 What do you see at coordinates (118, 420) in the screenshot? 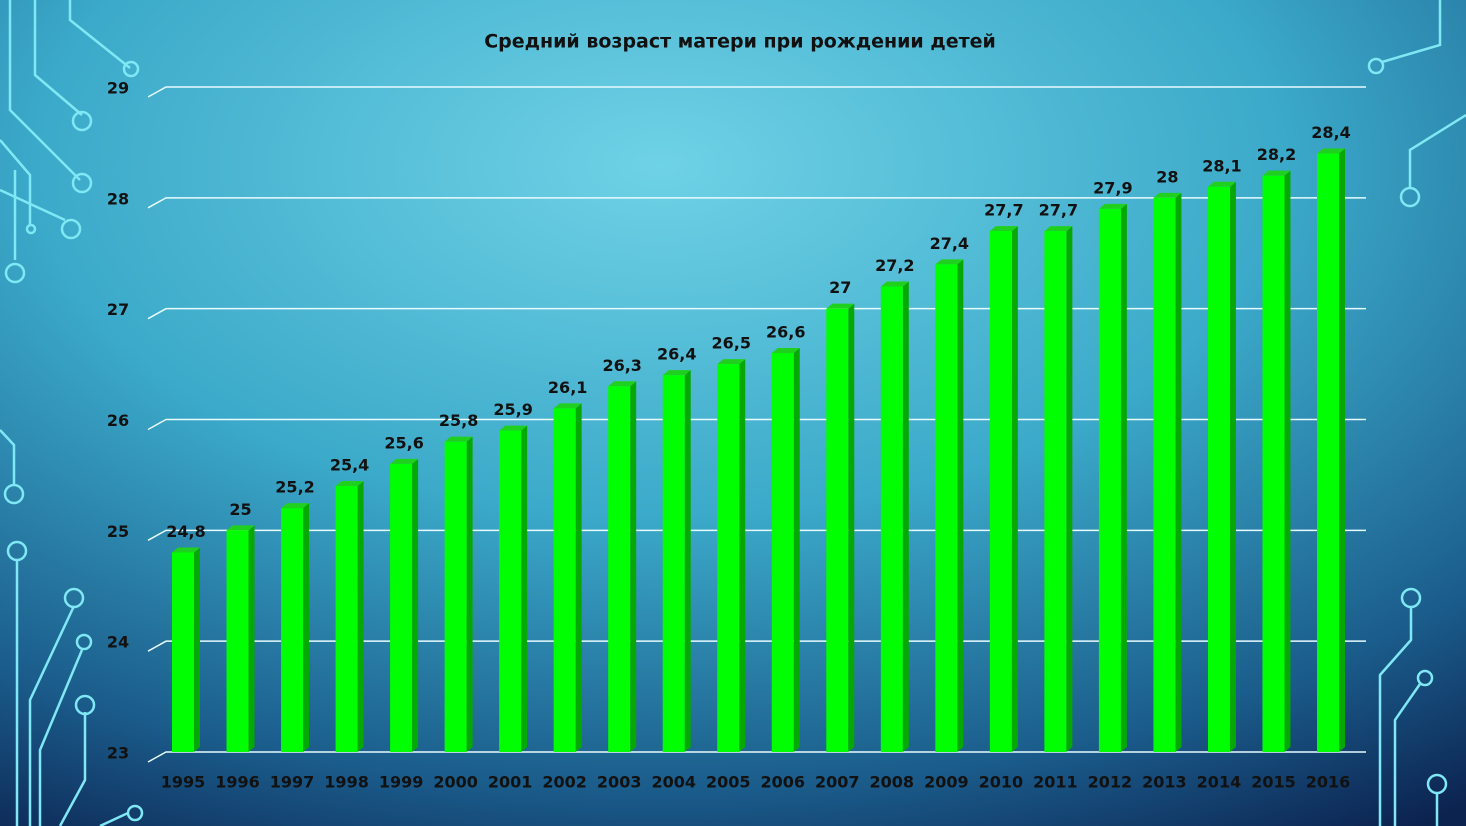
I see `y-tick-label: 26` at bounding box center [118, 420].